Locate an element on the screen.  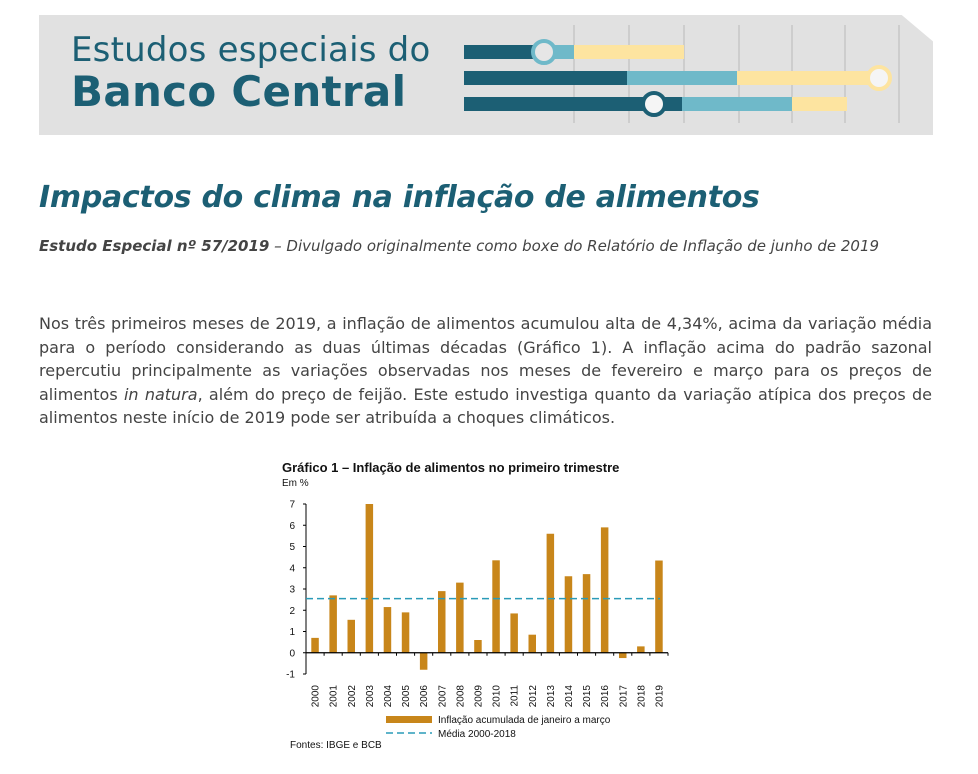
y-tick-label: 7 is located at coordinates (292, 505).